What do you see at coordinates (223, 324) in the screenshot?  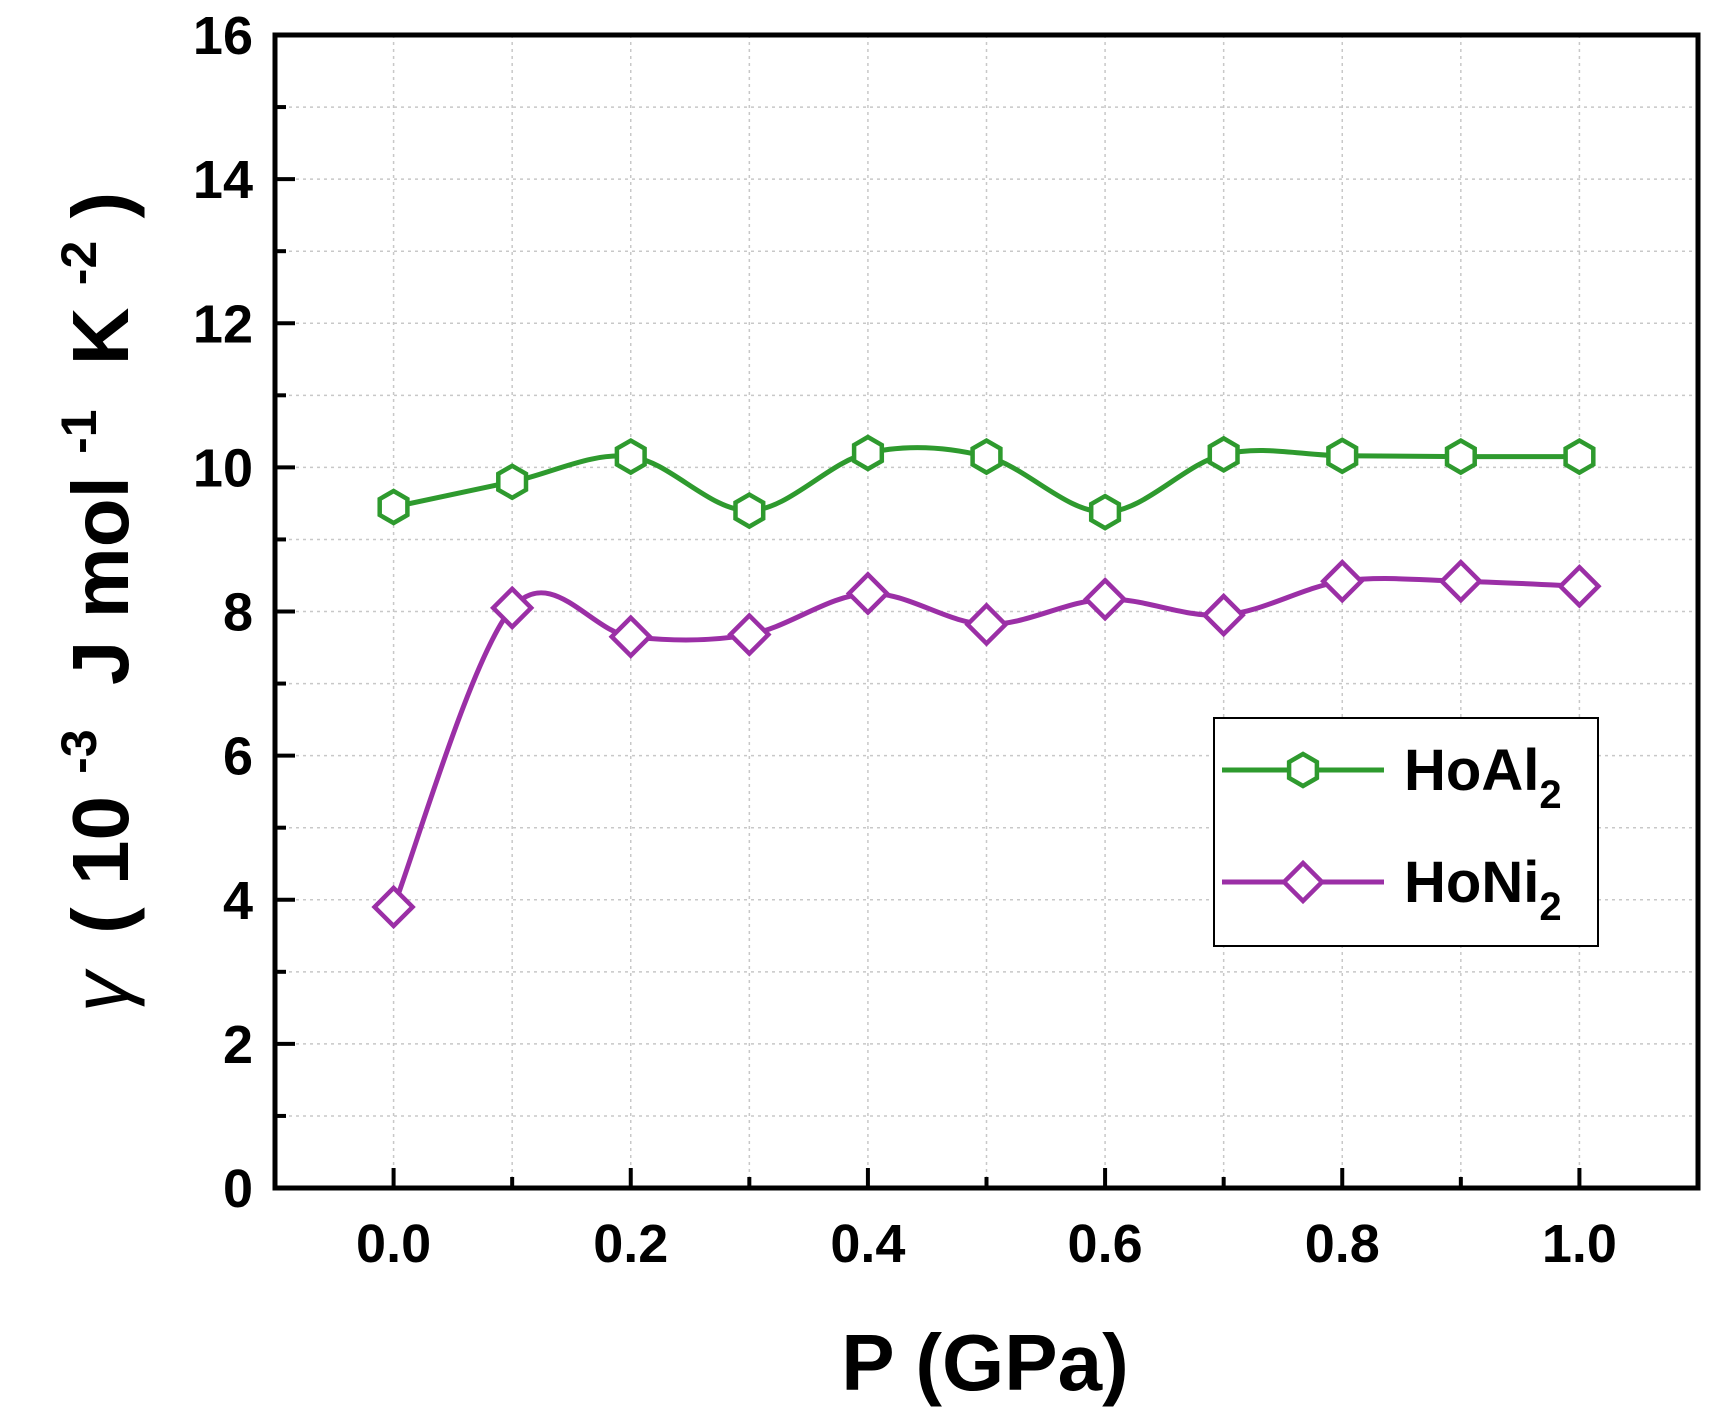 I see `y-tick-label: 12` at bounding box center [223, 324].